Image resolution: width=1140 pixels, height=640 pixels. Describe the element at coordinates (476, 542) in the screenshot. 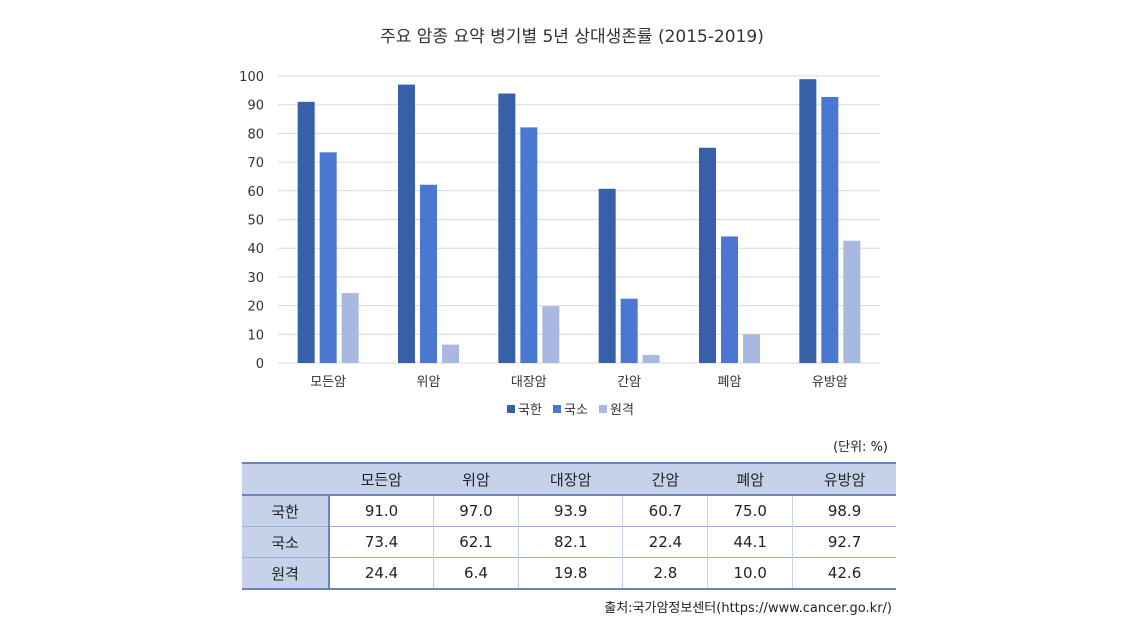

I see `table-cell: 62.1` at that location.